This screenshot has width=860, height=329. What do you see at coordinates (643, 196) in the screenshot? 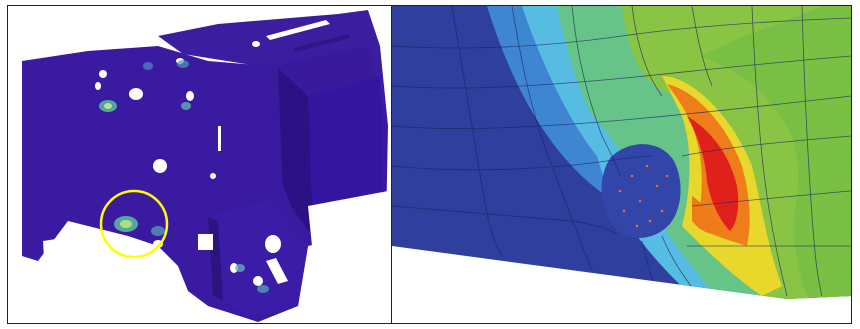
I see `hole-region-dots` at bounding box center [643, 196].